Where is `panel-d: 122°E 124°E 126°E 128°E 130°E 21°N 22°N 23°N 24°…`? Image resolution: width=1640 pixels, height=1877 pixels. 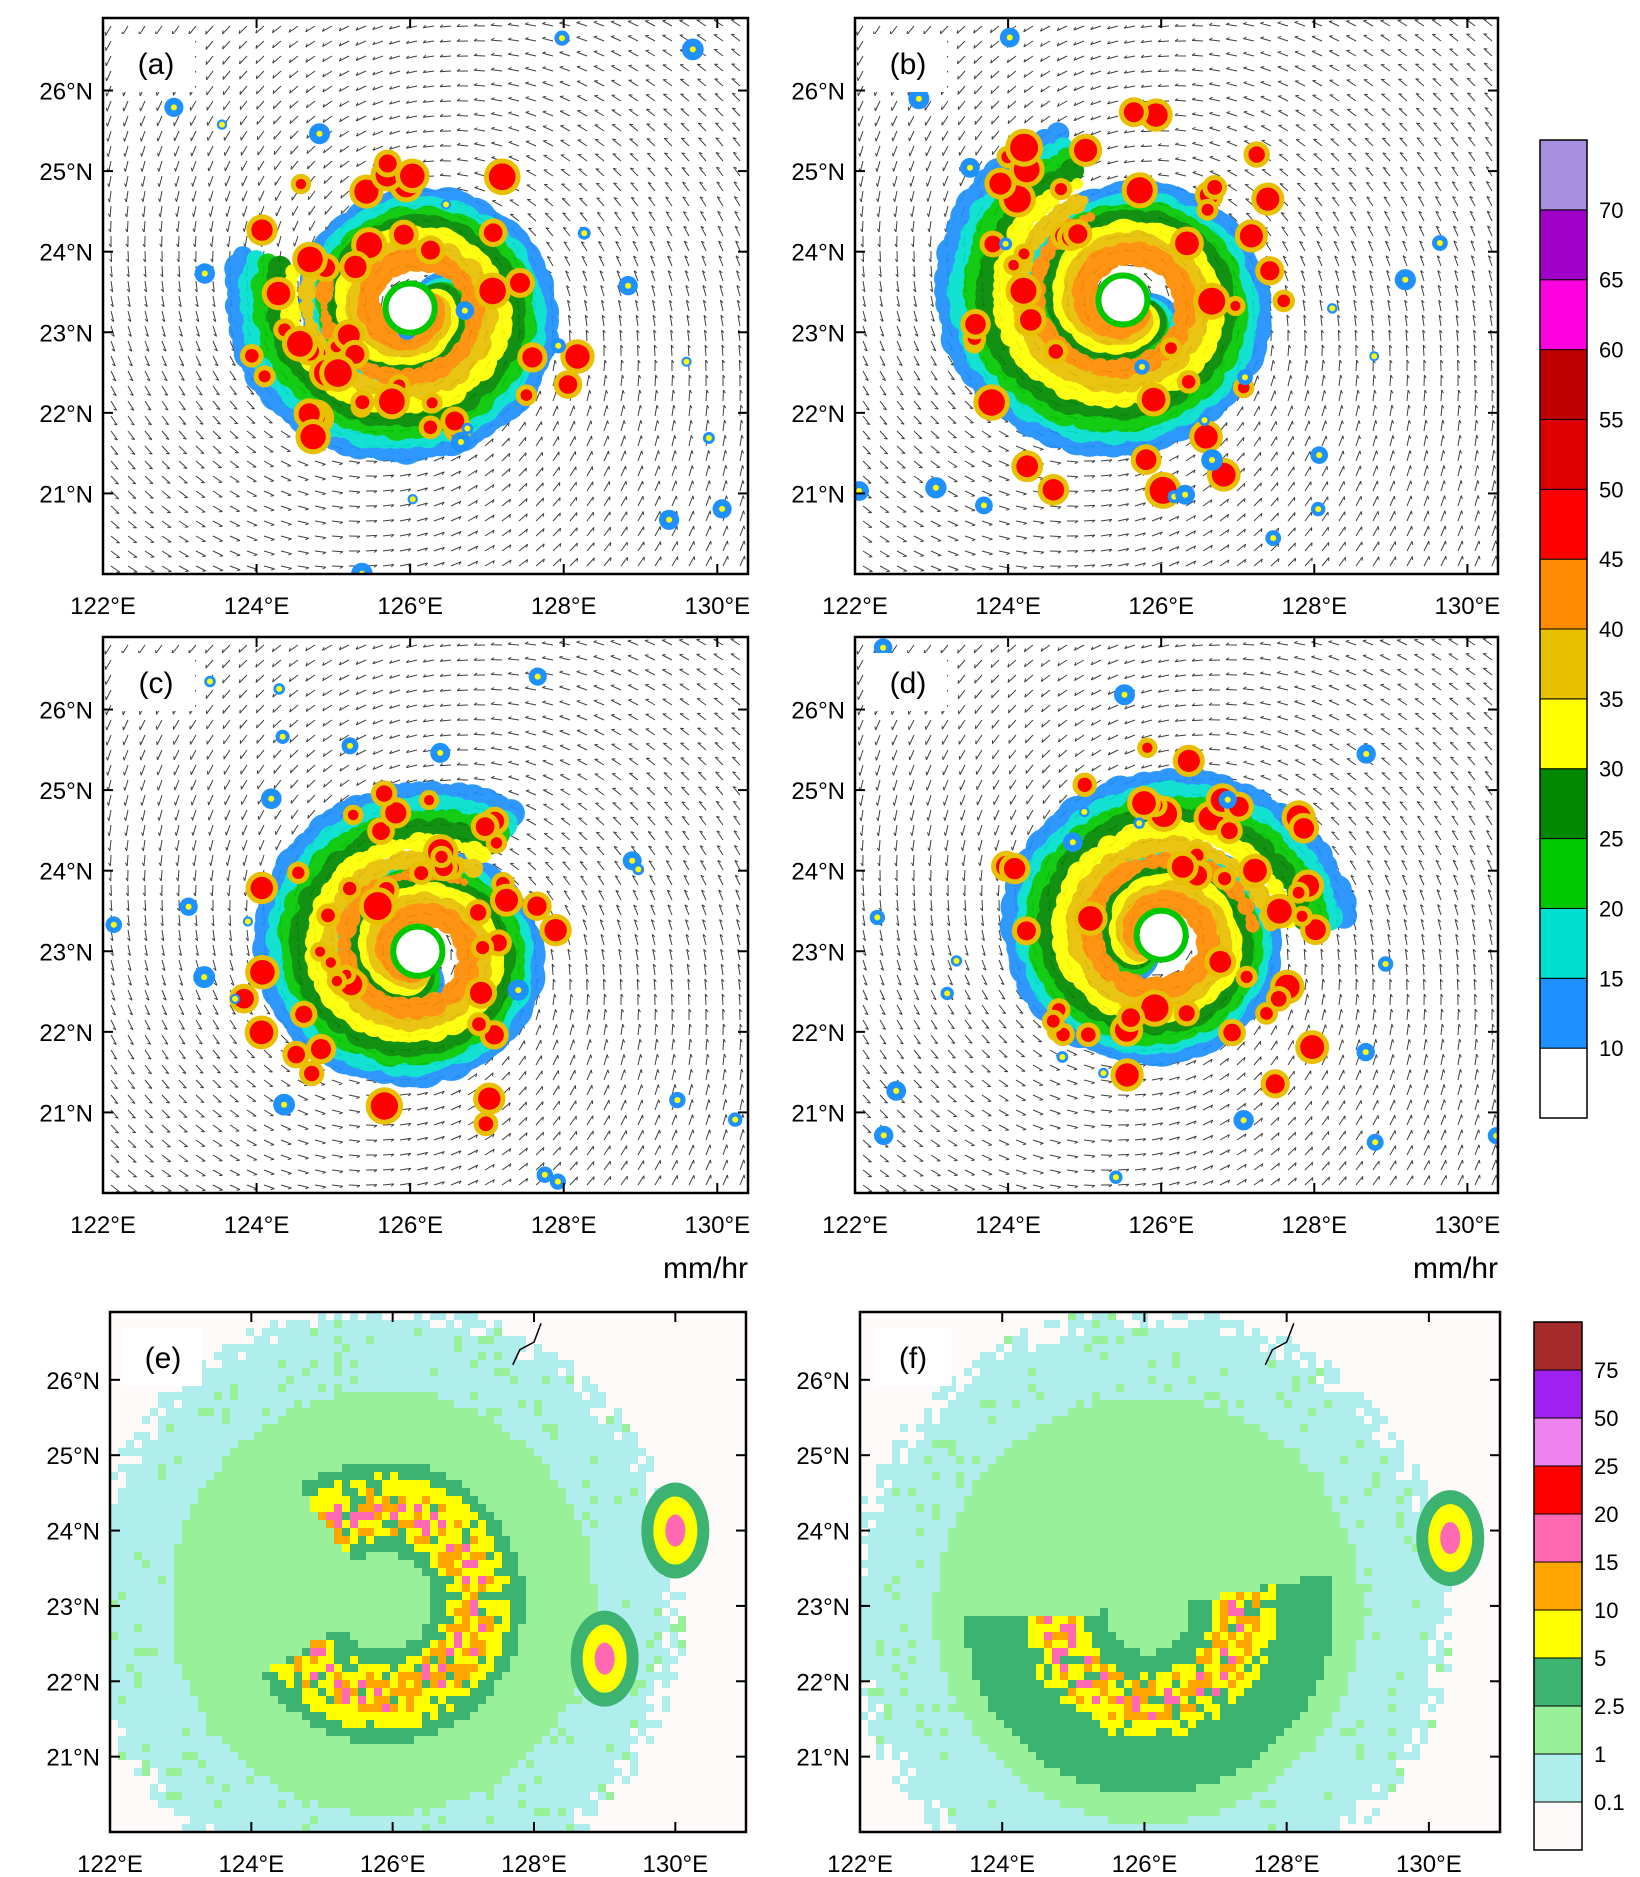 panel-d: 122°E 124°E 126°E 128°E 130°E 21°N 22°N 23°N 24°… is located at coordinates (1146, 937).